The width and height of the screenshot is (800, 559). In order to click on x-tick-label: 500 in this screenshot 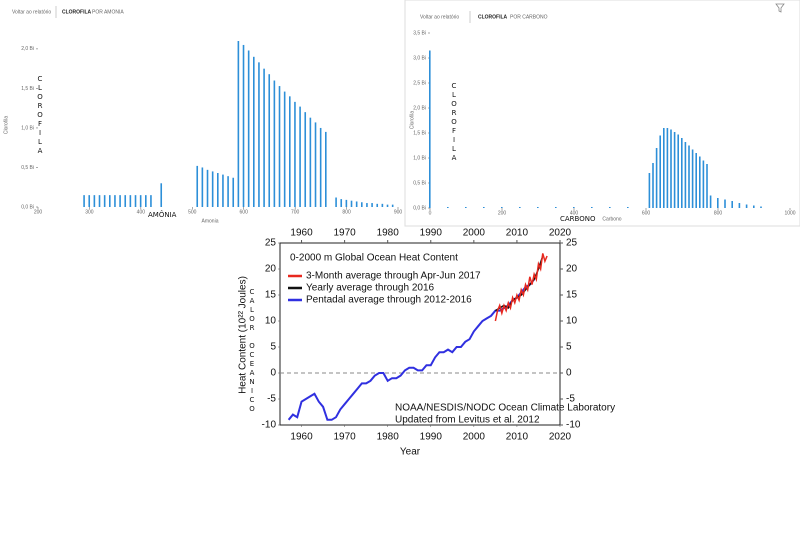, I will do `click(192, 212)`.